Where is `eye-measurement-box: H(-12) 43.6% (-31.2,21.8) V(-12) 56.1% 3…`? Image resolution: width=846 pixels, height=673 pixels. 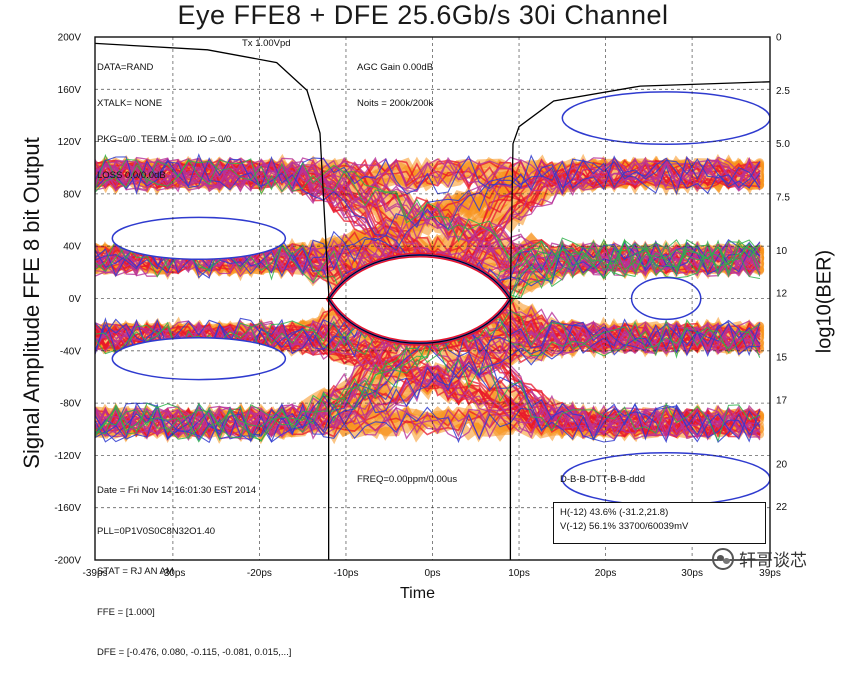 eye-measurement-box: H(-12) 43.6% (-31.2,21.8) V(-12) 56.1% 3… is located at coordinates (659, 523).